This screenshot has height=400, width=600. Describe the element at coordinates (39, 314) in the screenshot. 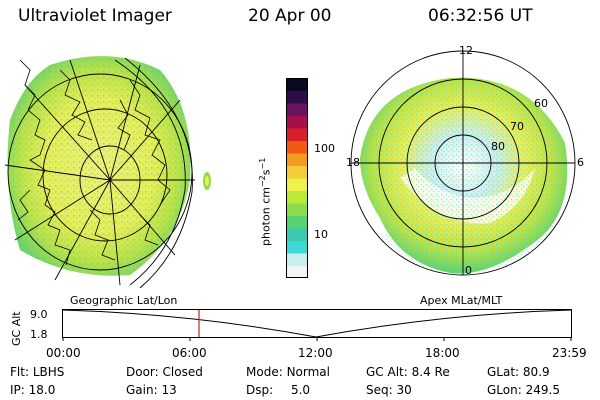

I see `altitude-y-top: 9.0` at that location.